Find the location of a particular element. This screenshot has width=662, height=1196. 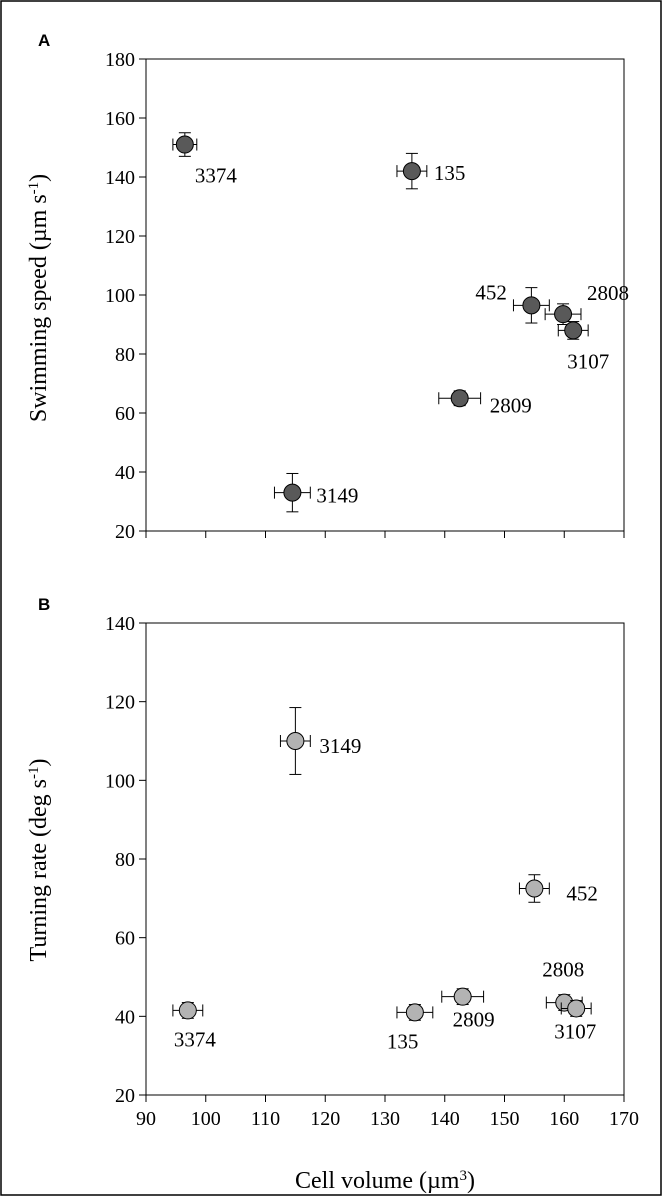

panel-b-xlabel-text: Cell volume (µm is located at coordinates (377, 1181).